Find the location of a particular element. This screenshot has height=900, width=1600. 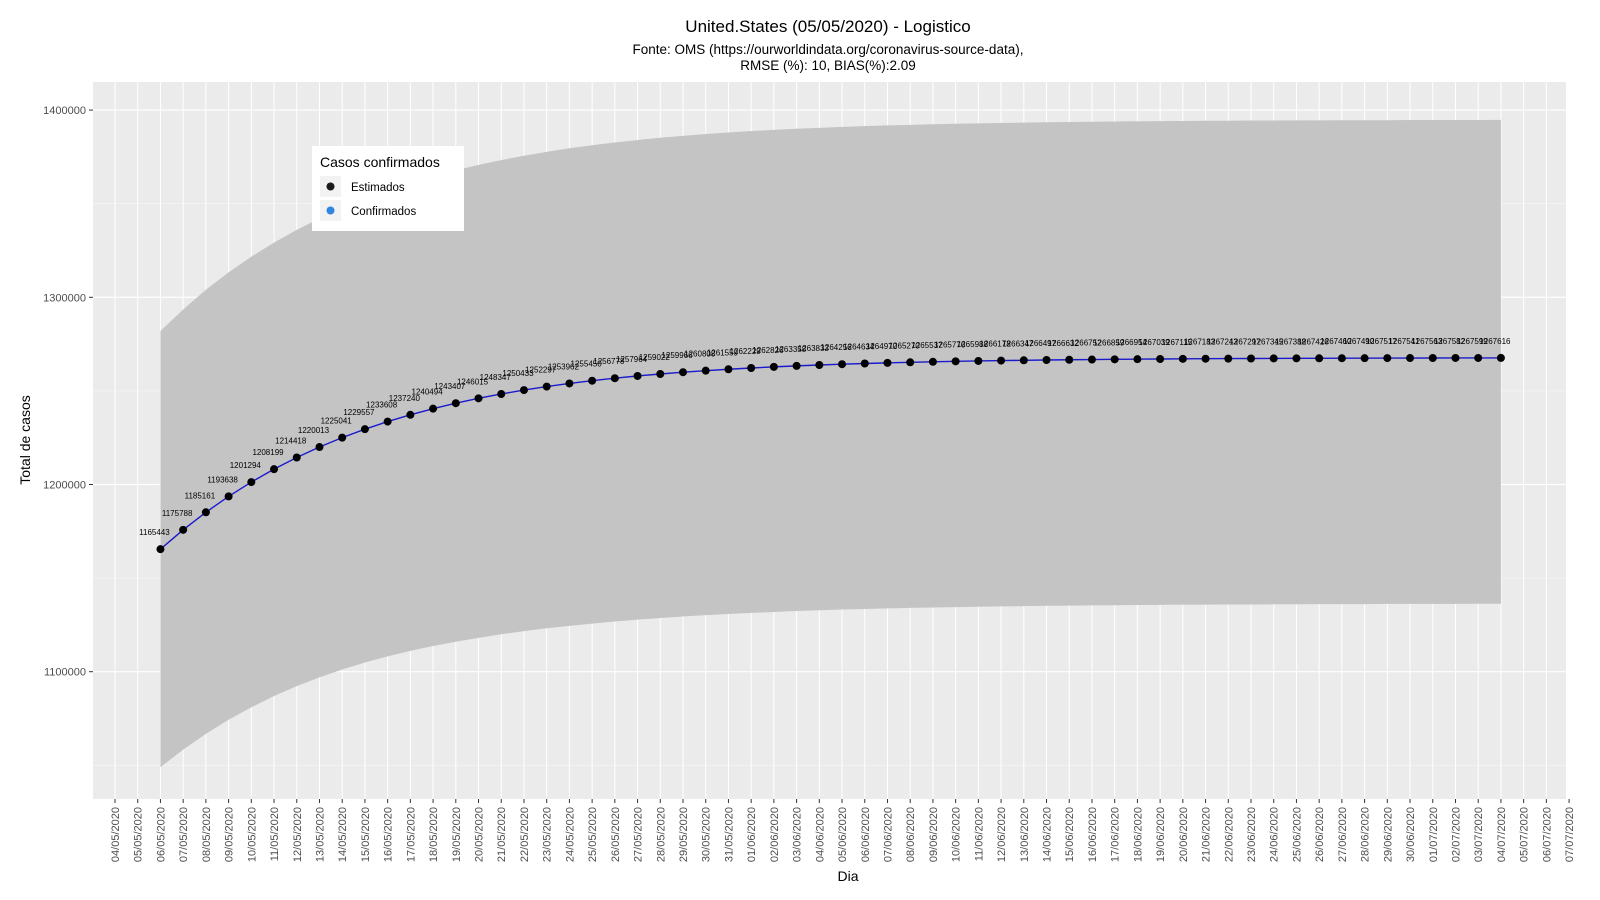

data-label: 1257964 is located at coordinates (632, 359).